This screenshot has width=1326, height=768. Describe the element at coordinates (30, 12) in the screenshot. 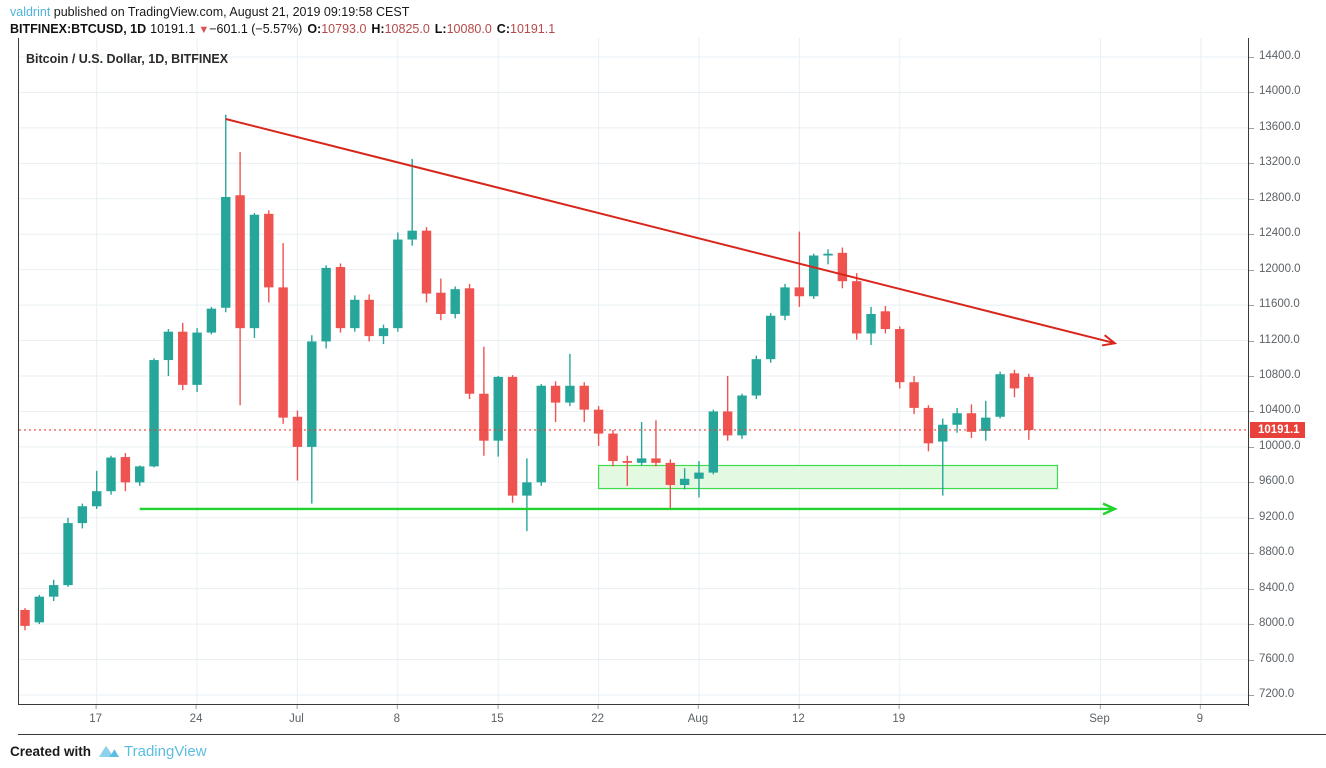

I see `author-link: valdrint` at that location.